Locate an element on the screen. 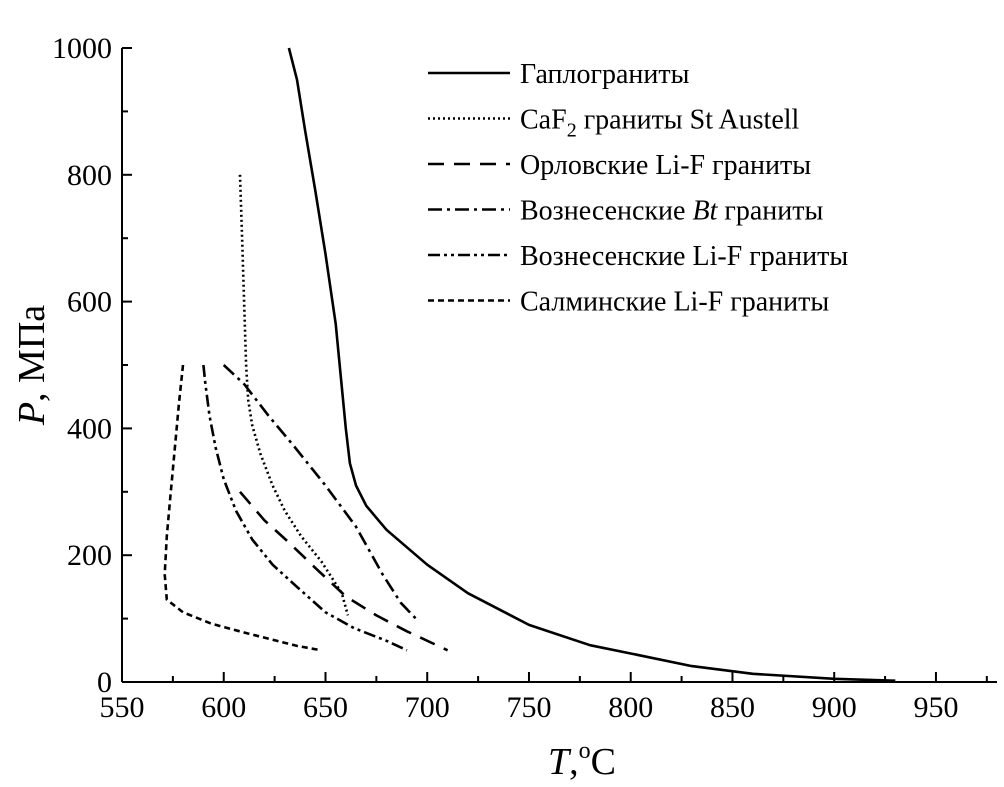 The height and width of the screenshot is (787, 1004). legend-label-haplo: Гаплограниты is located at coordinates (605, 74).